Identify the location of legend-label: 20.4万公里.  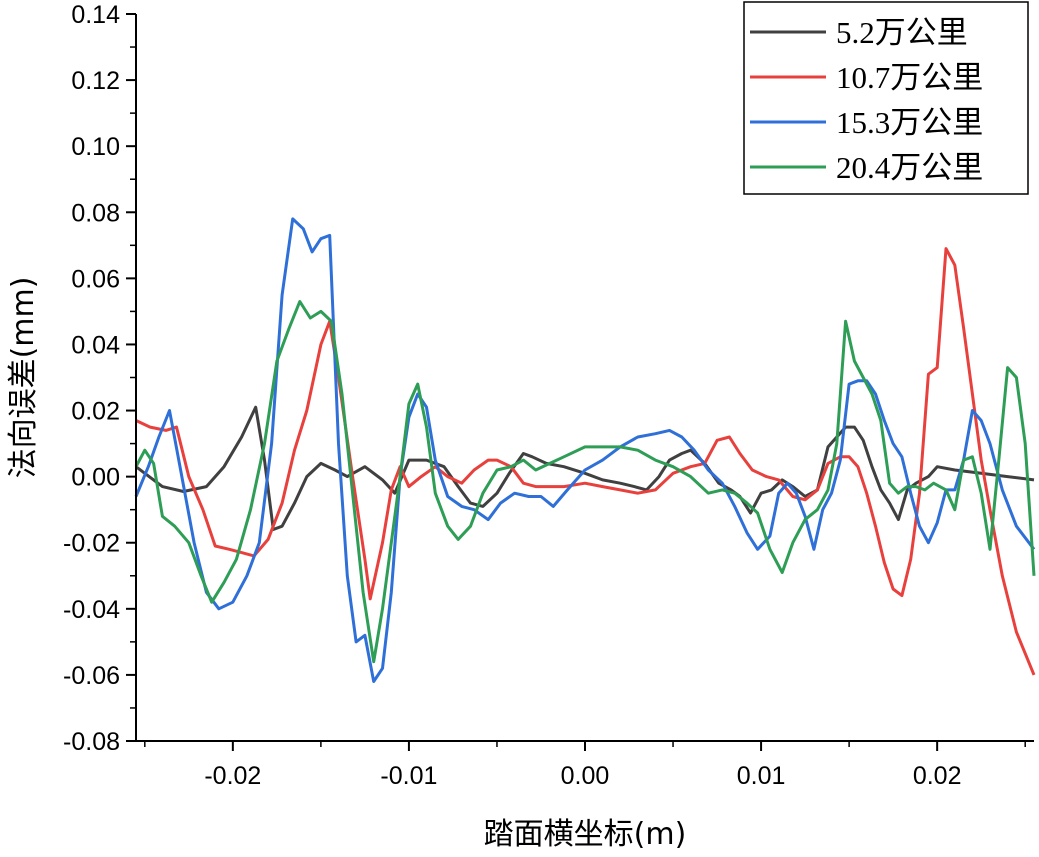
(909, 167).